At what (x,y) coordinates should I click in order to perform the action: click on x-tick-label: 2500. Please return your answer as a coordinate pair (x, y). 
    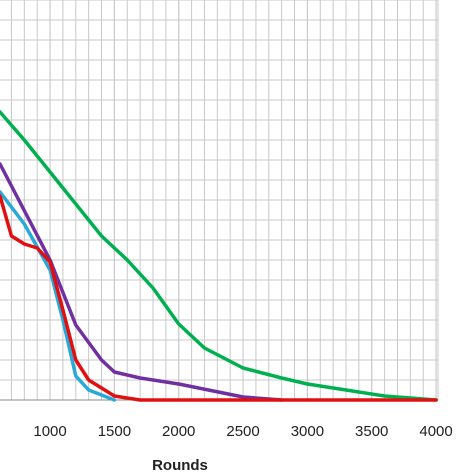
    Looking at the image, I should click on (242, 431).